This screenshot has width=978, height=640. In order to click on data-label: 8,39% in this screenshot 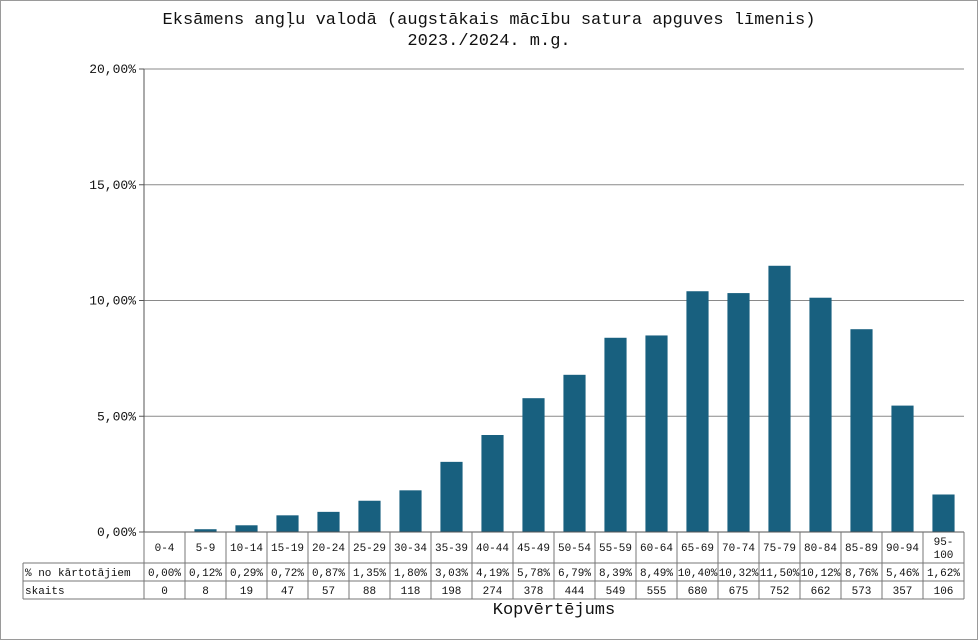, I will do `click(615, 574)`.